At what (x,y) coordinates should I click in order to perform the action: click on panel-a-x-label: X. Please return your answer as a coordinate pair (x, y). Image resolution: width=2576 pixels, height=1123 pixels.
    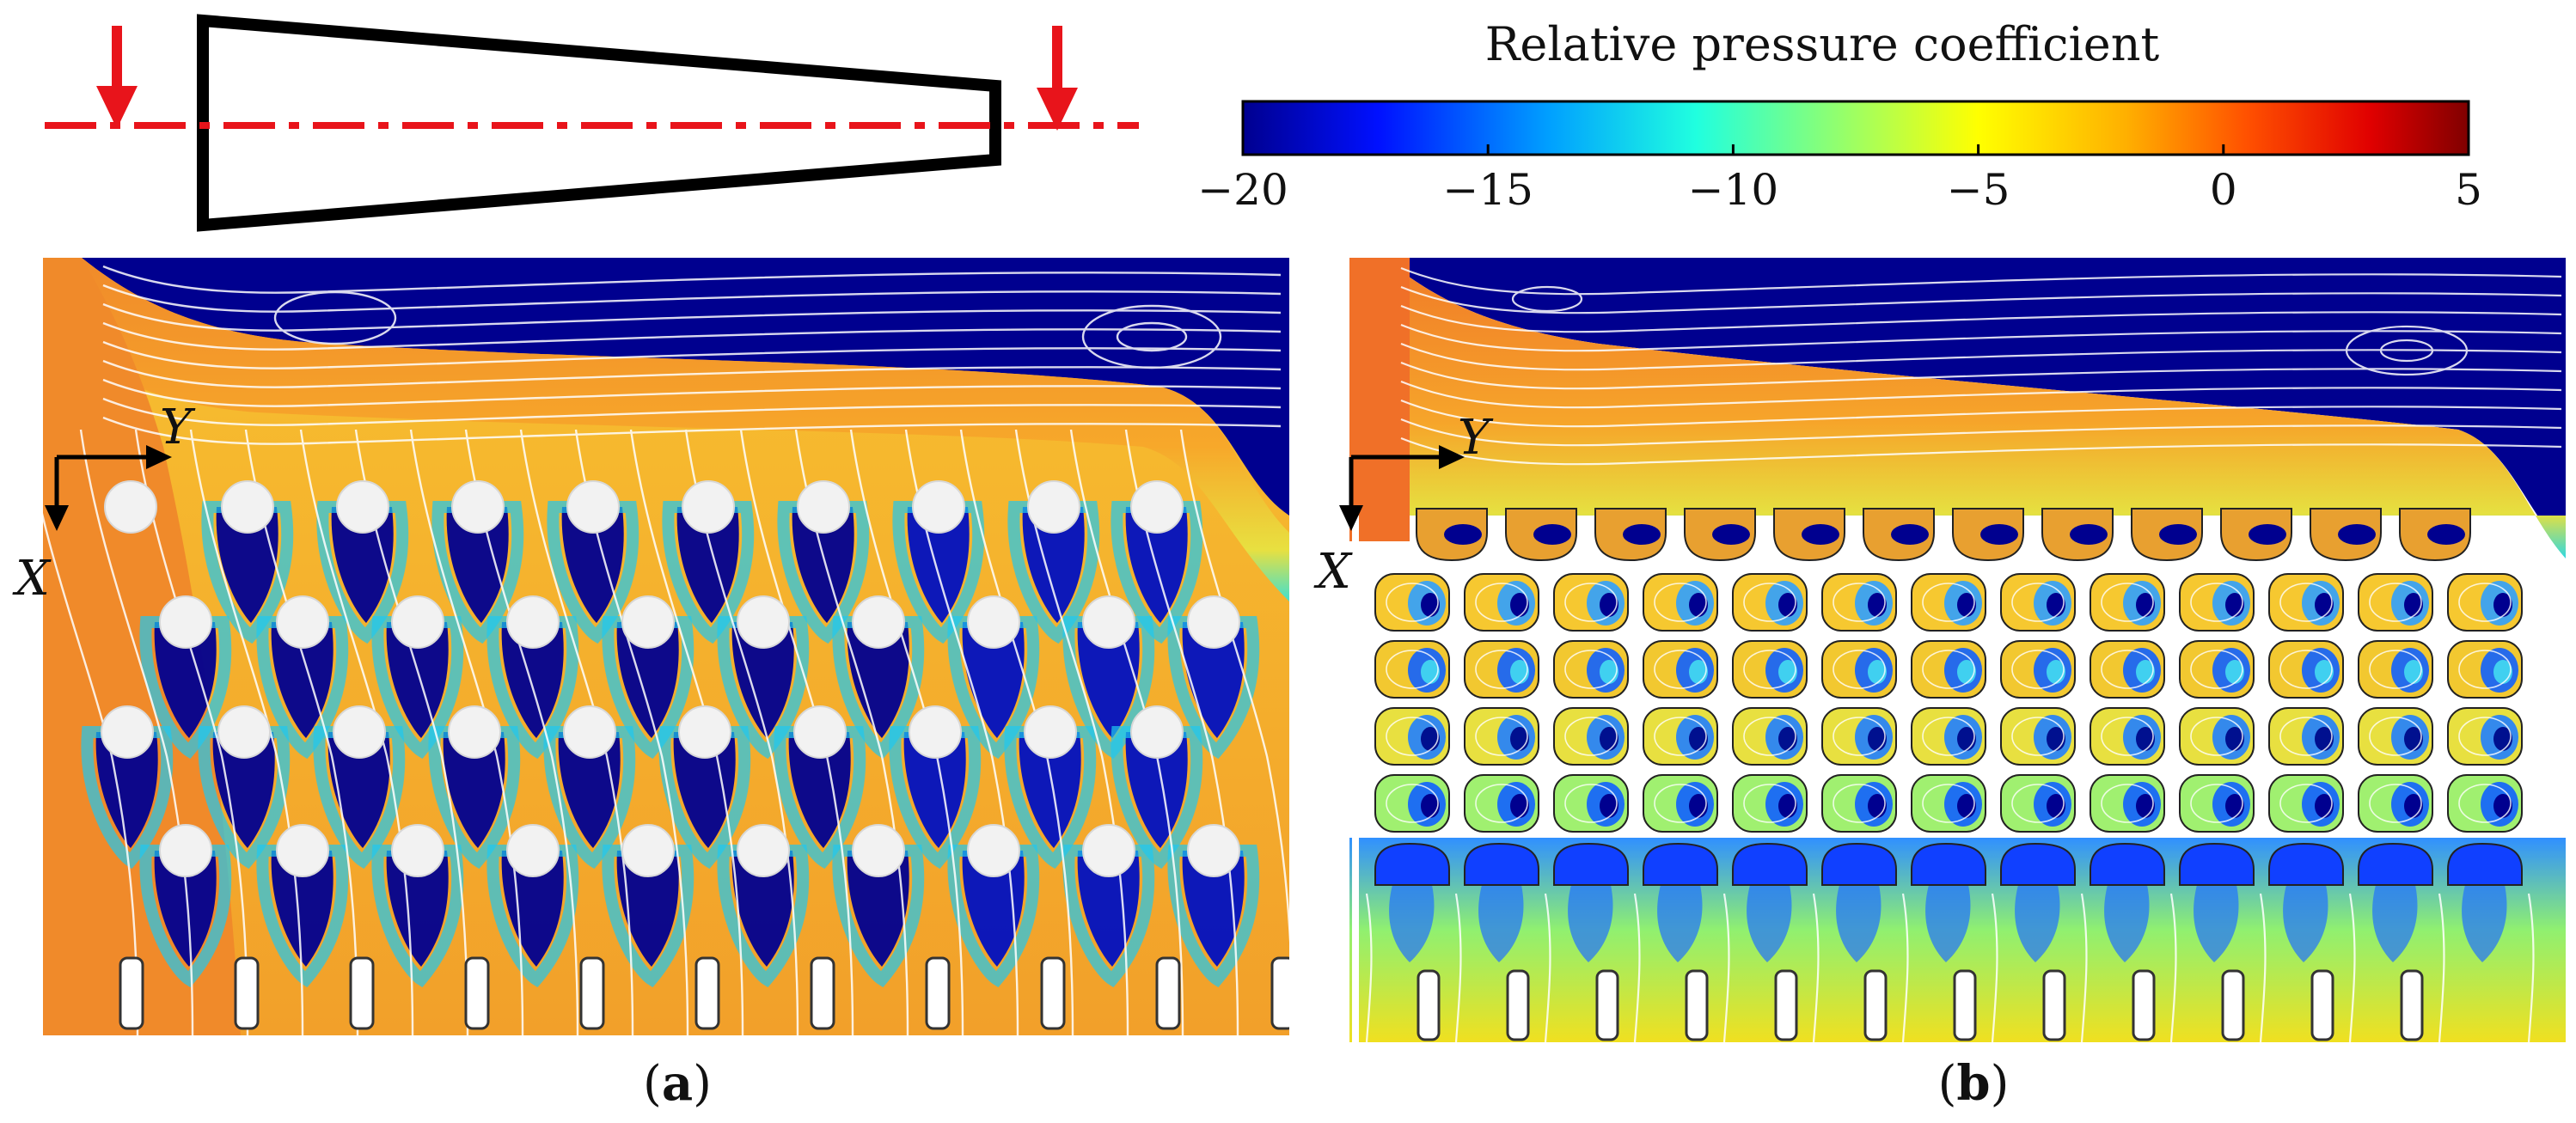
    Looking at the image, I should click on (32, 579).